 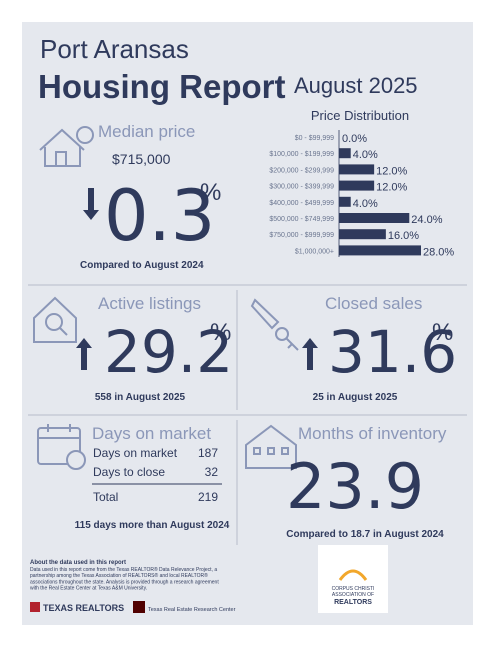 What do you see at coordinates (212, 472) in the screenshot?
I see `row-value: 32` at bounding box center [212, 472].